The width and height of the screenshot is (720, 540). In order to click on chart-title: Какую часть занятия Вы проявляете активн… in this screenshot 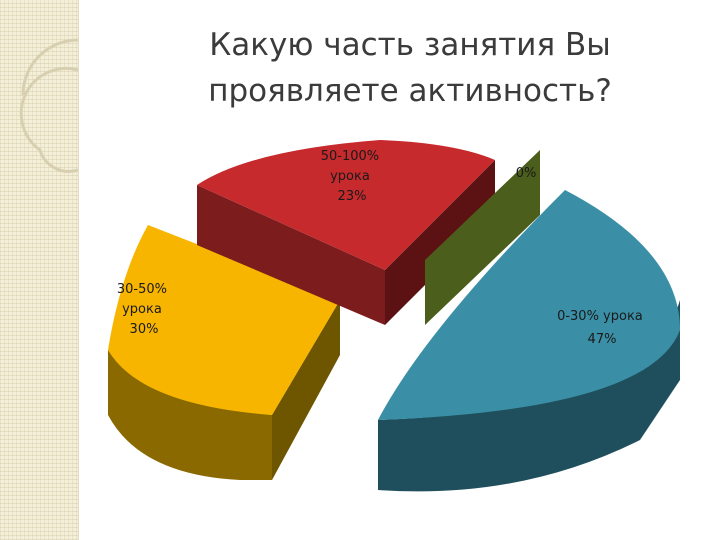, I will do `click(410, 68)`.